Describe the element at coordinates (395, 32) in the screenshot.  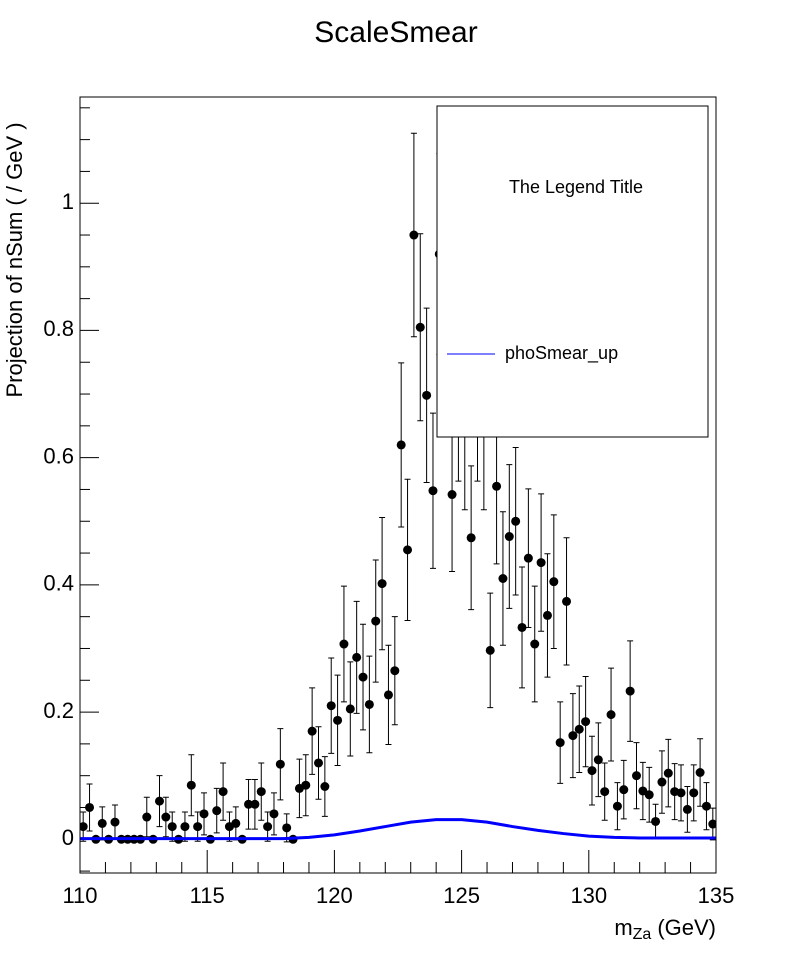
I see `chart-title: ScaleSmear` at that location.